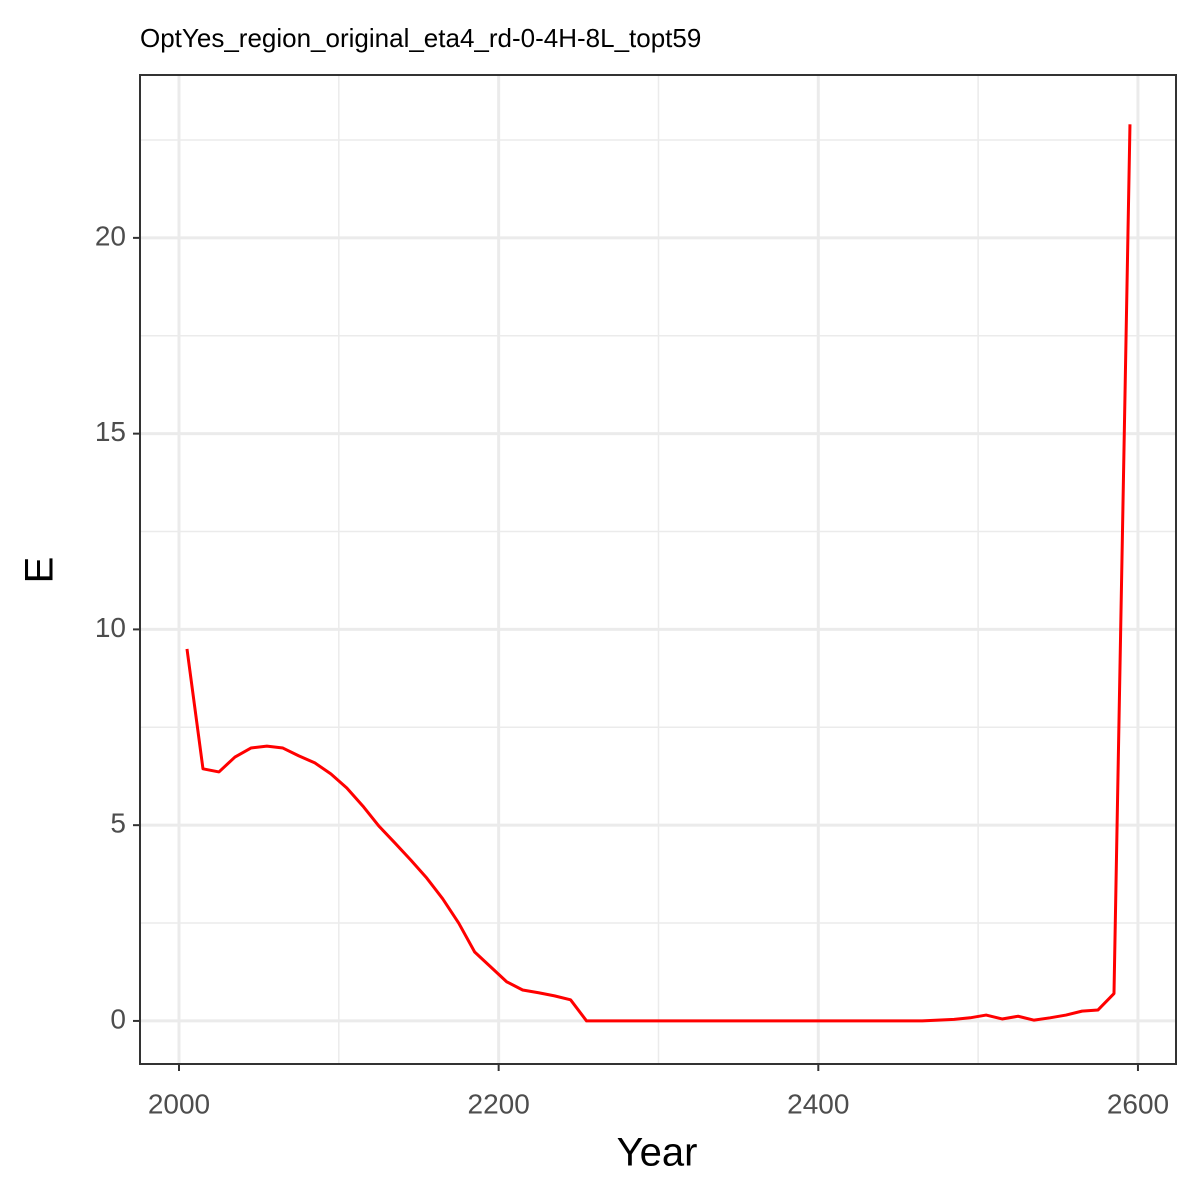  What do you see at coordinates (818, 1103) in the screenshot?
I see `x-tick-label: 2400` at bounding box center [818, 1103].